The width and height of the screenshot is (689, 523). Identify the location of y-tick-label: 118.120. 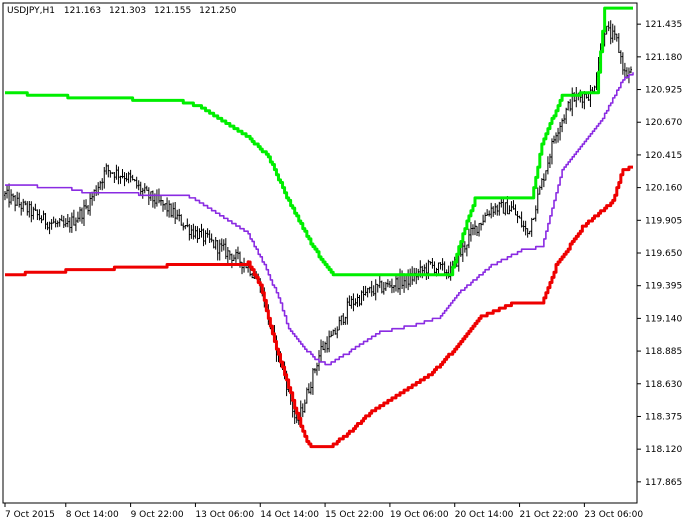
(663, 450).